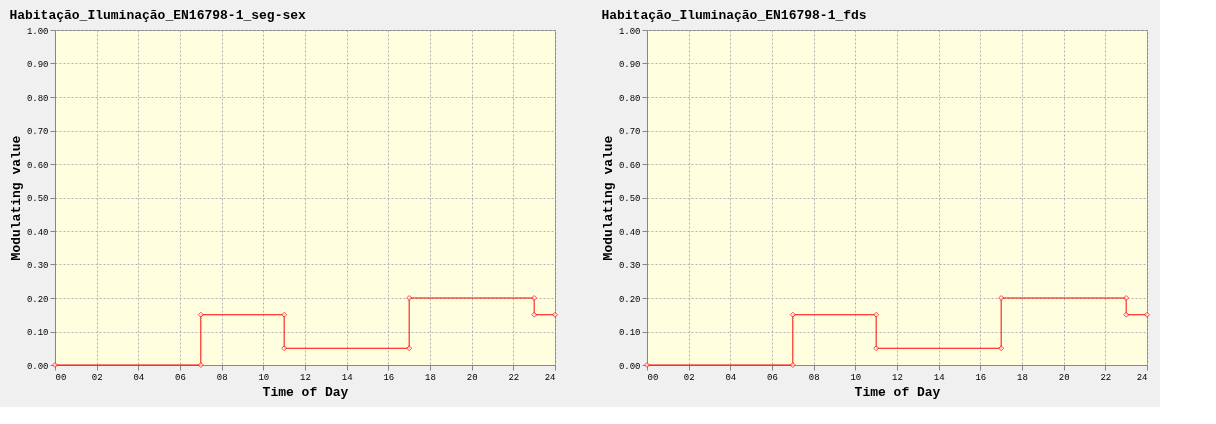 The width and height of the screenshot is (1216, 424). What do you see at coordinates (158, 15) in the screenshot?
I see `chart-title: Habitação_Iluminação_EN16798-1_seg-sex` at bounding box center [158, 15].